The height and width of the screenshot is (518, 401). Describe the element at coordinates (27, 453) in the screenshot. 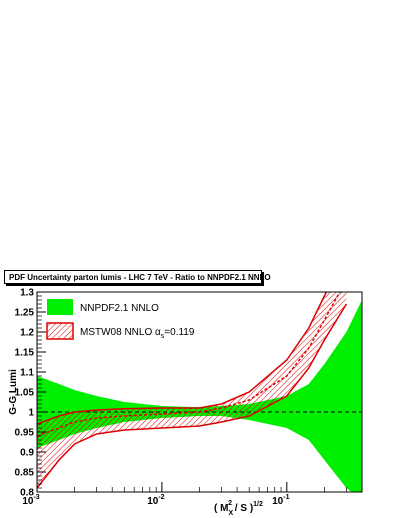

I see `y-tick-label: 0.9` at that location.